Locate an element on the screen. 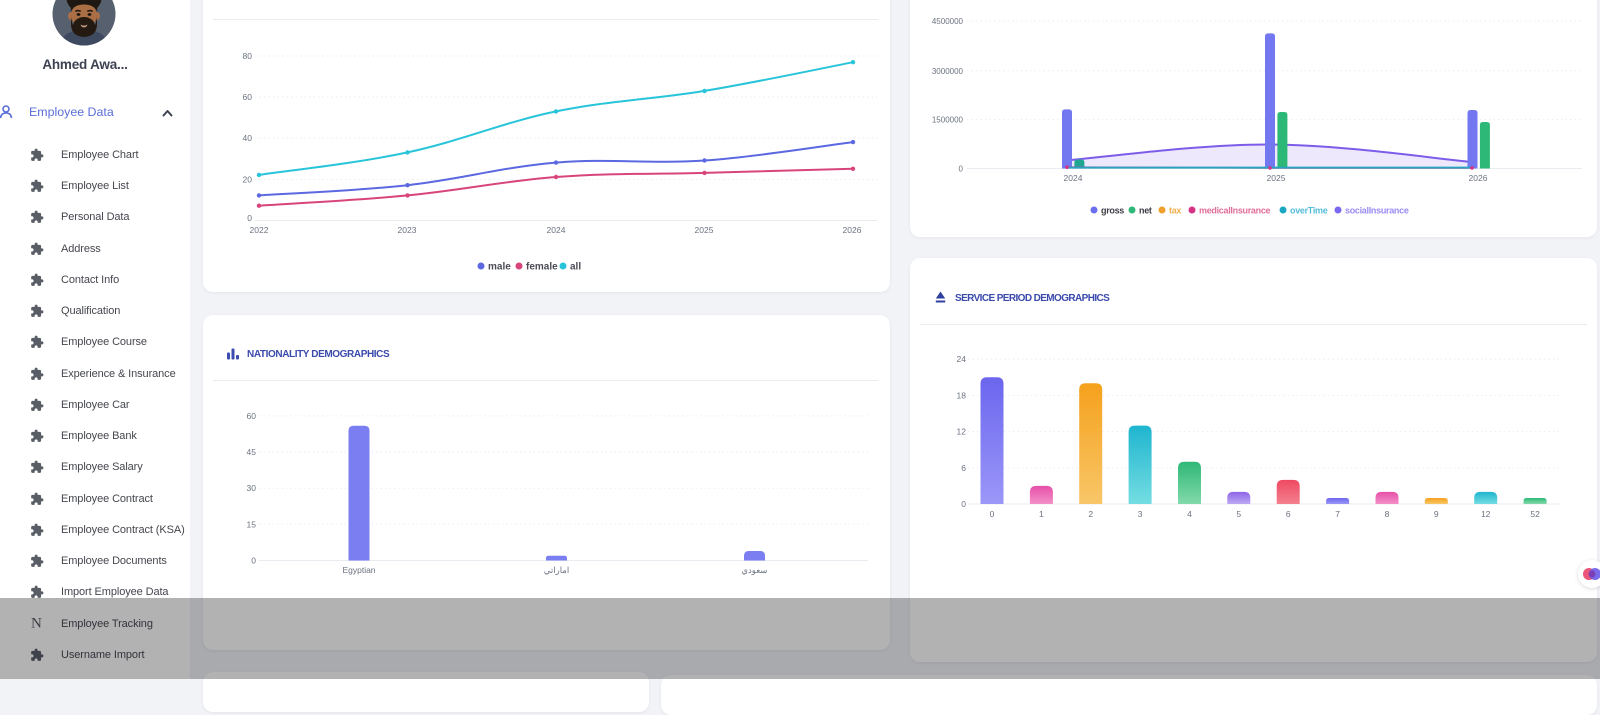 The image size is (1600, 715). svg-text: 45 is located at coordinates (252, 452).